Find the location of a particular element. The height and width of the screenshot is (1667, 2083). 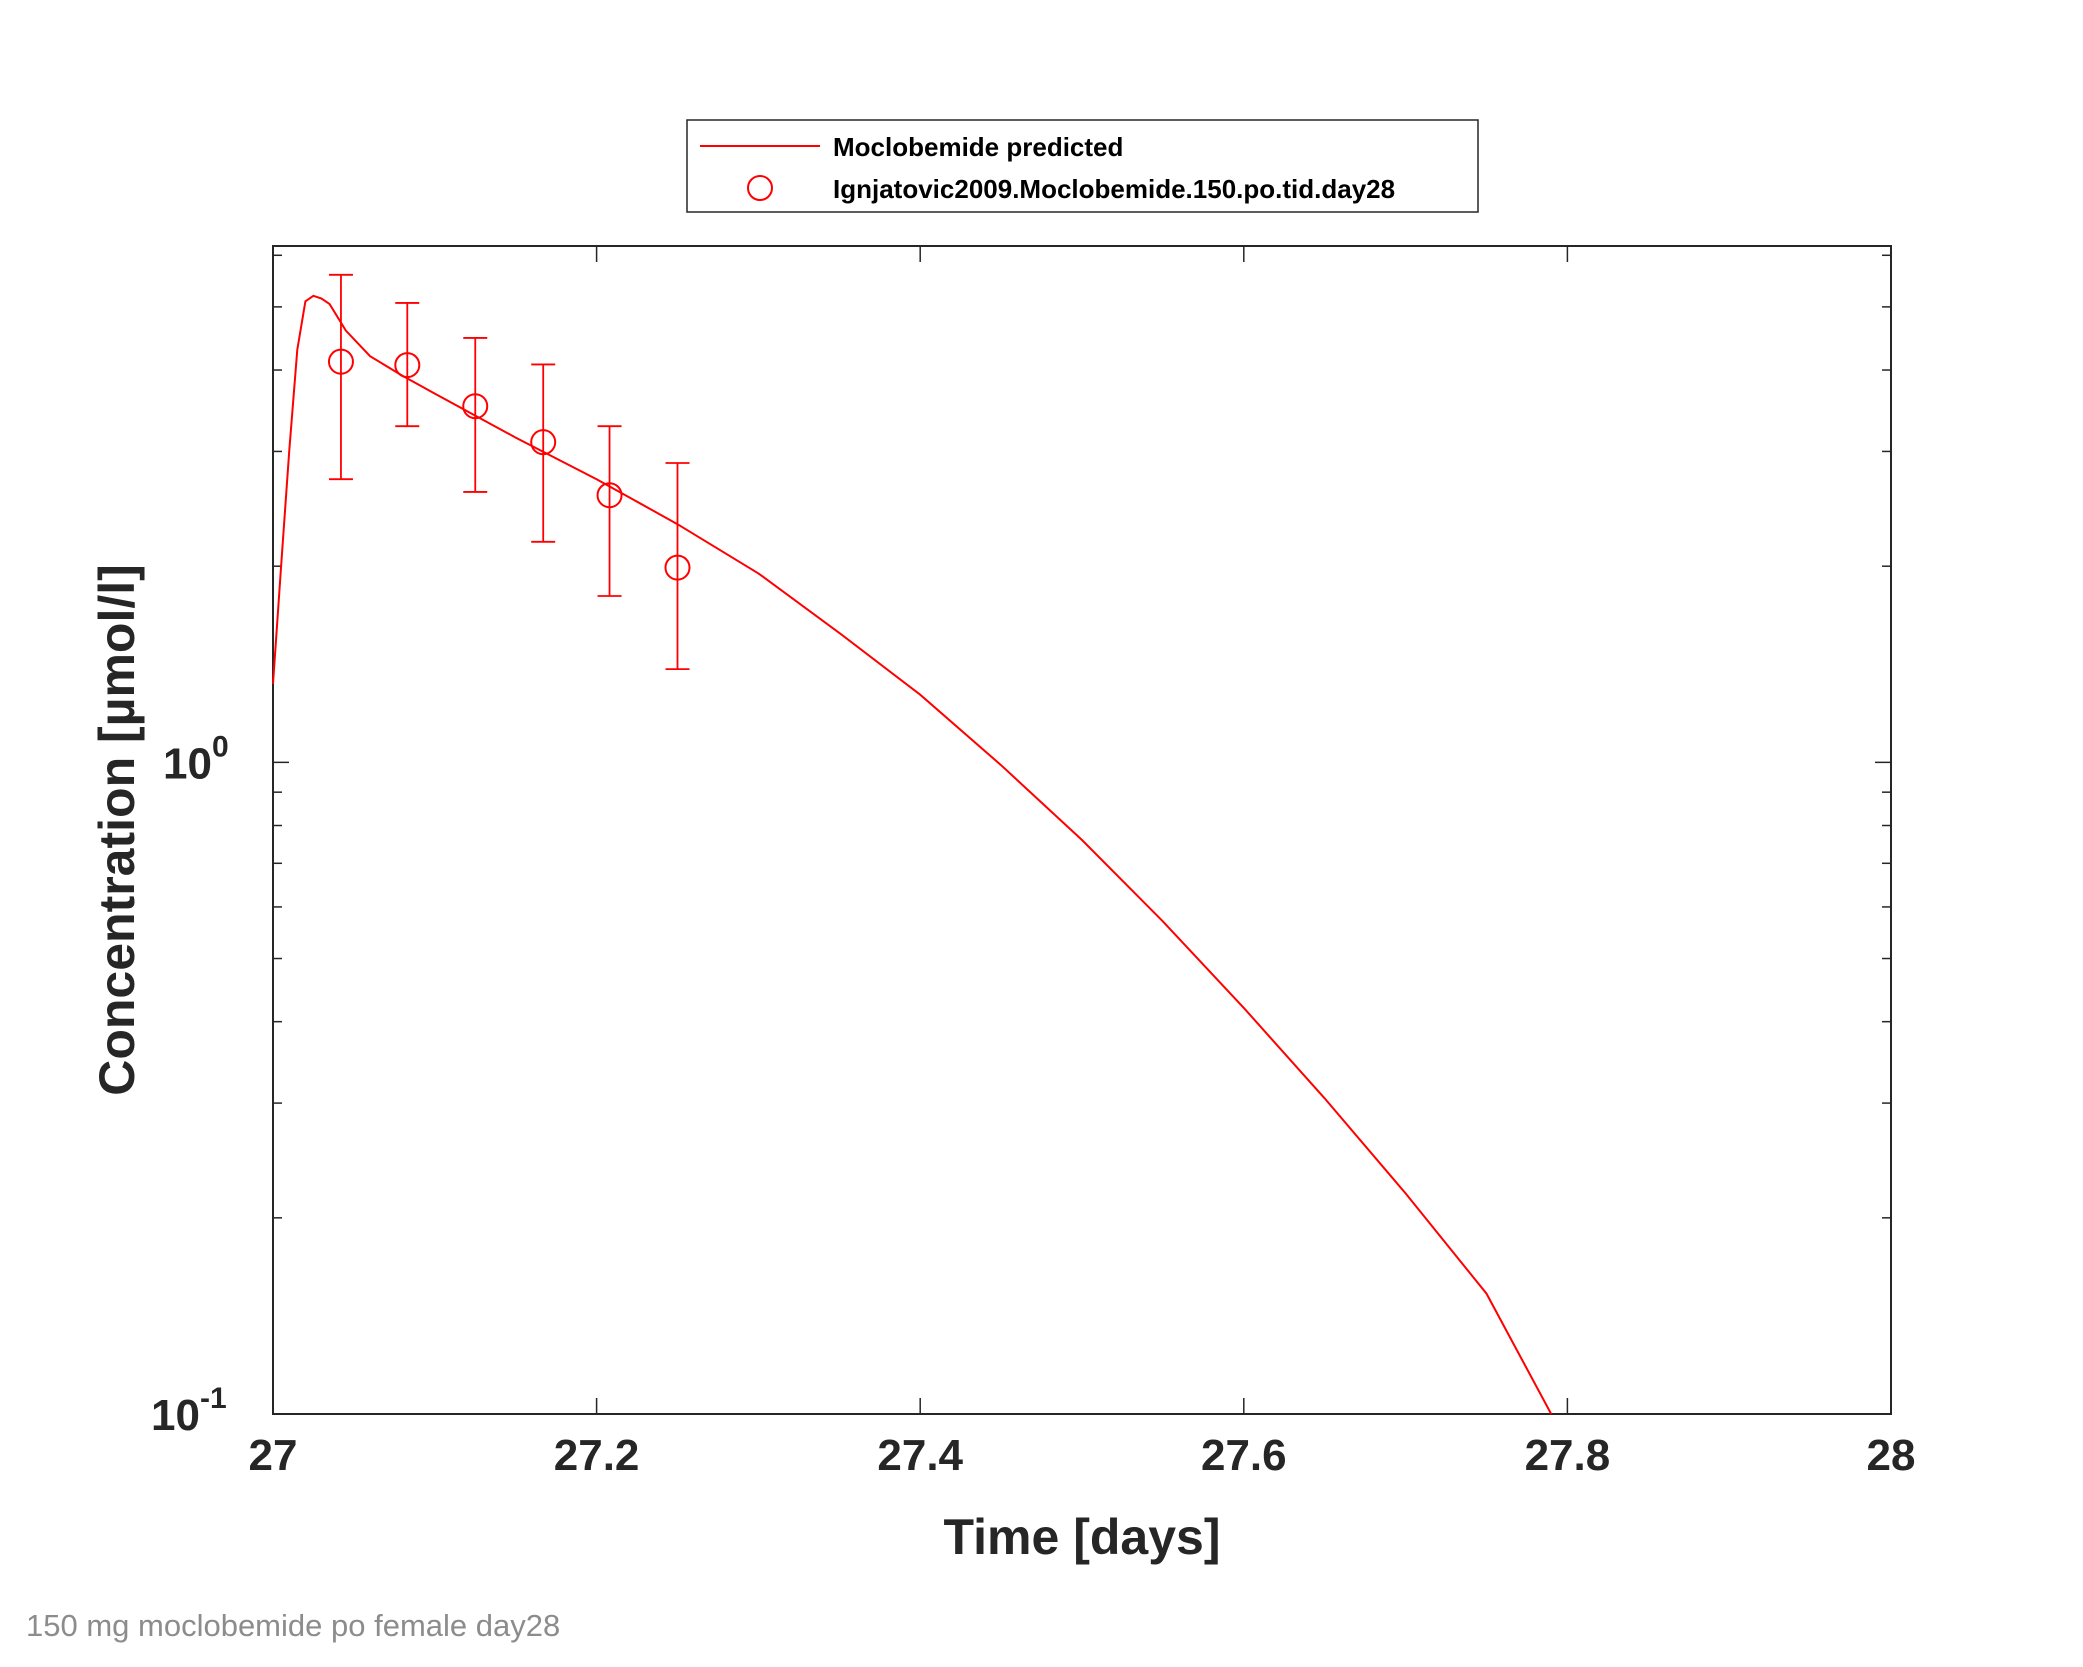

figure-caption: 150 mg moclobemide po female day28 is located at coordinates (293, 1625).